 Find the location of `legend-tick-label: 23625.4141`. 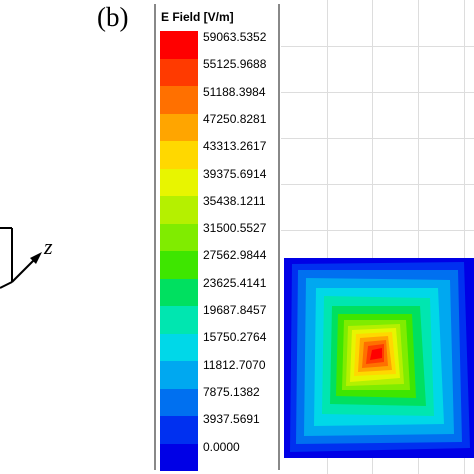

legend-tick-label: 23625.4141 is located at coordinates (235, 282).